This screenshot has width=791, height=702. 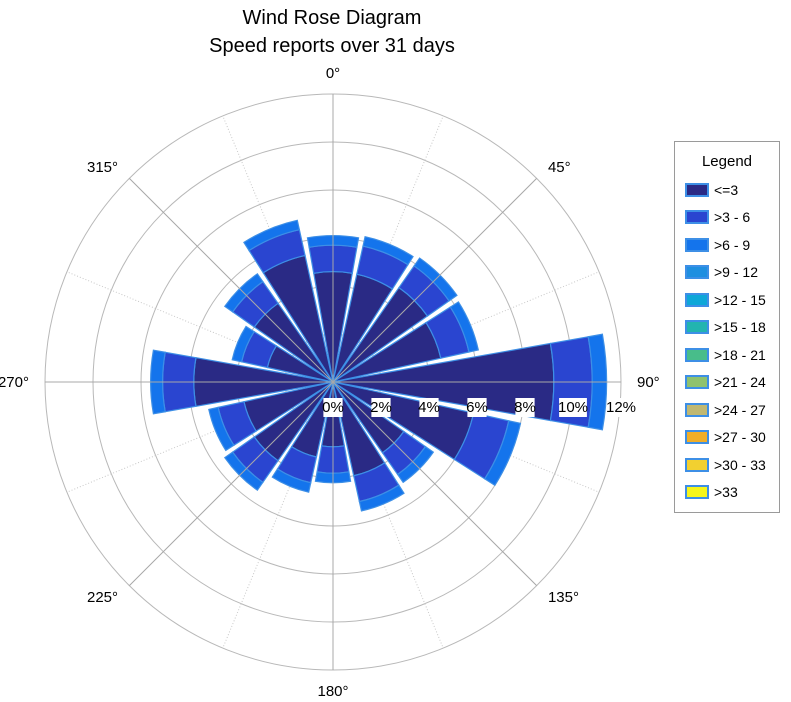 I want to click on direction-label: 225°, so click(x=102, y=597).